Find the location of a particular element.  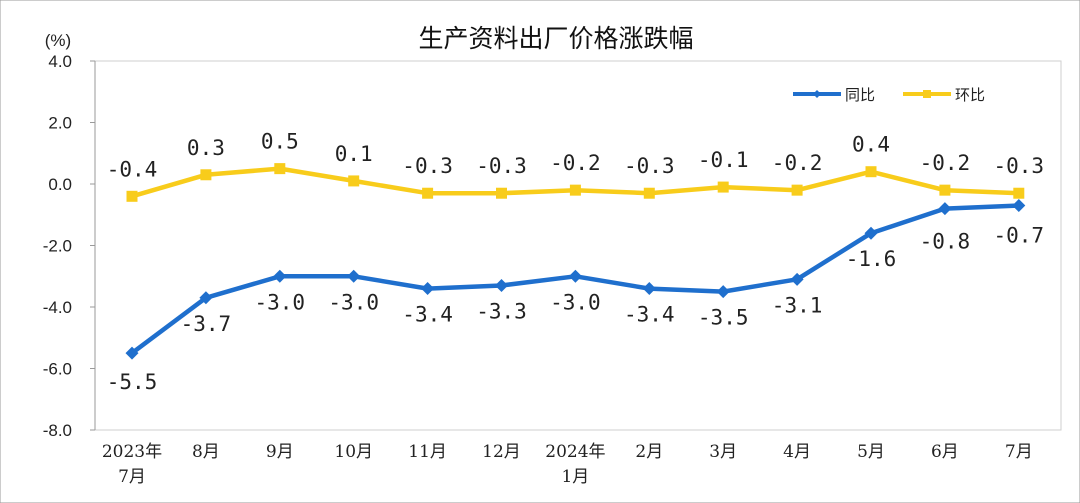

data-label: -0.7 is located at coordinates (1019, 236).